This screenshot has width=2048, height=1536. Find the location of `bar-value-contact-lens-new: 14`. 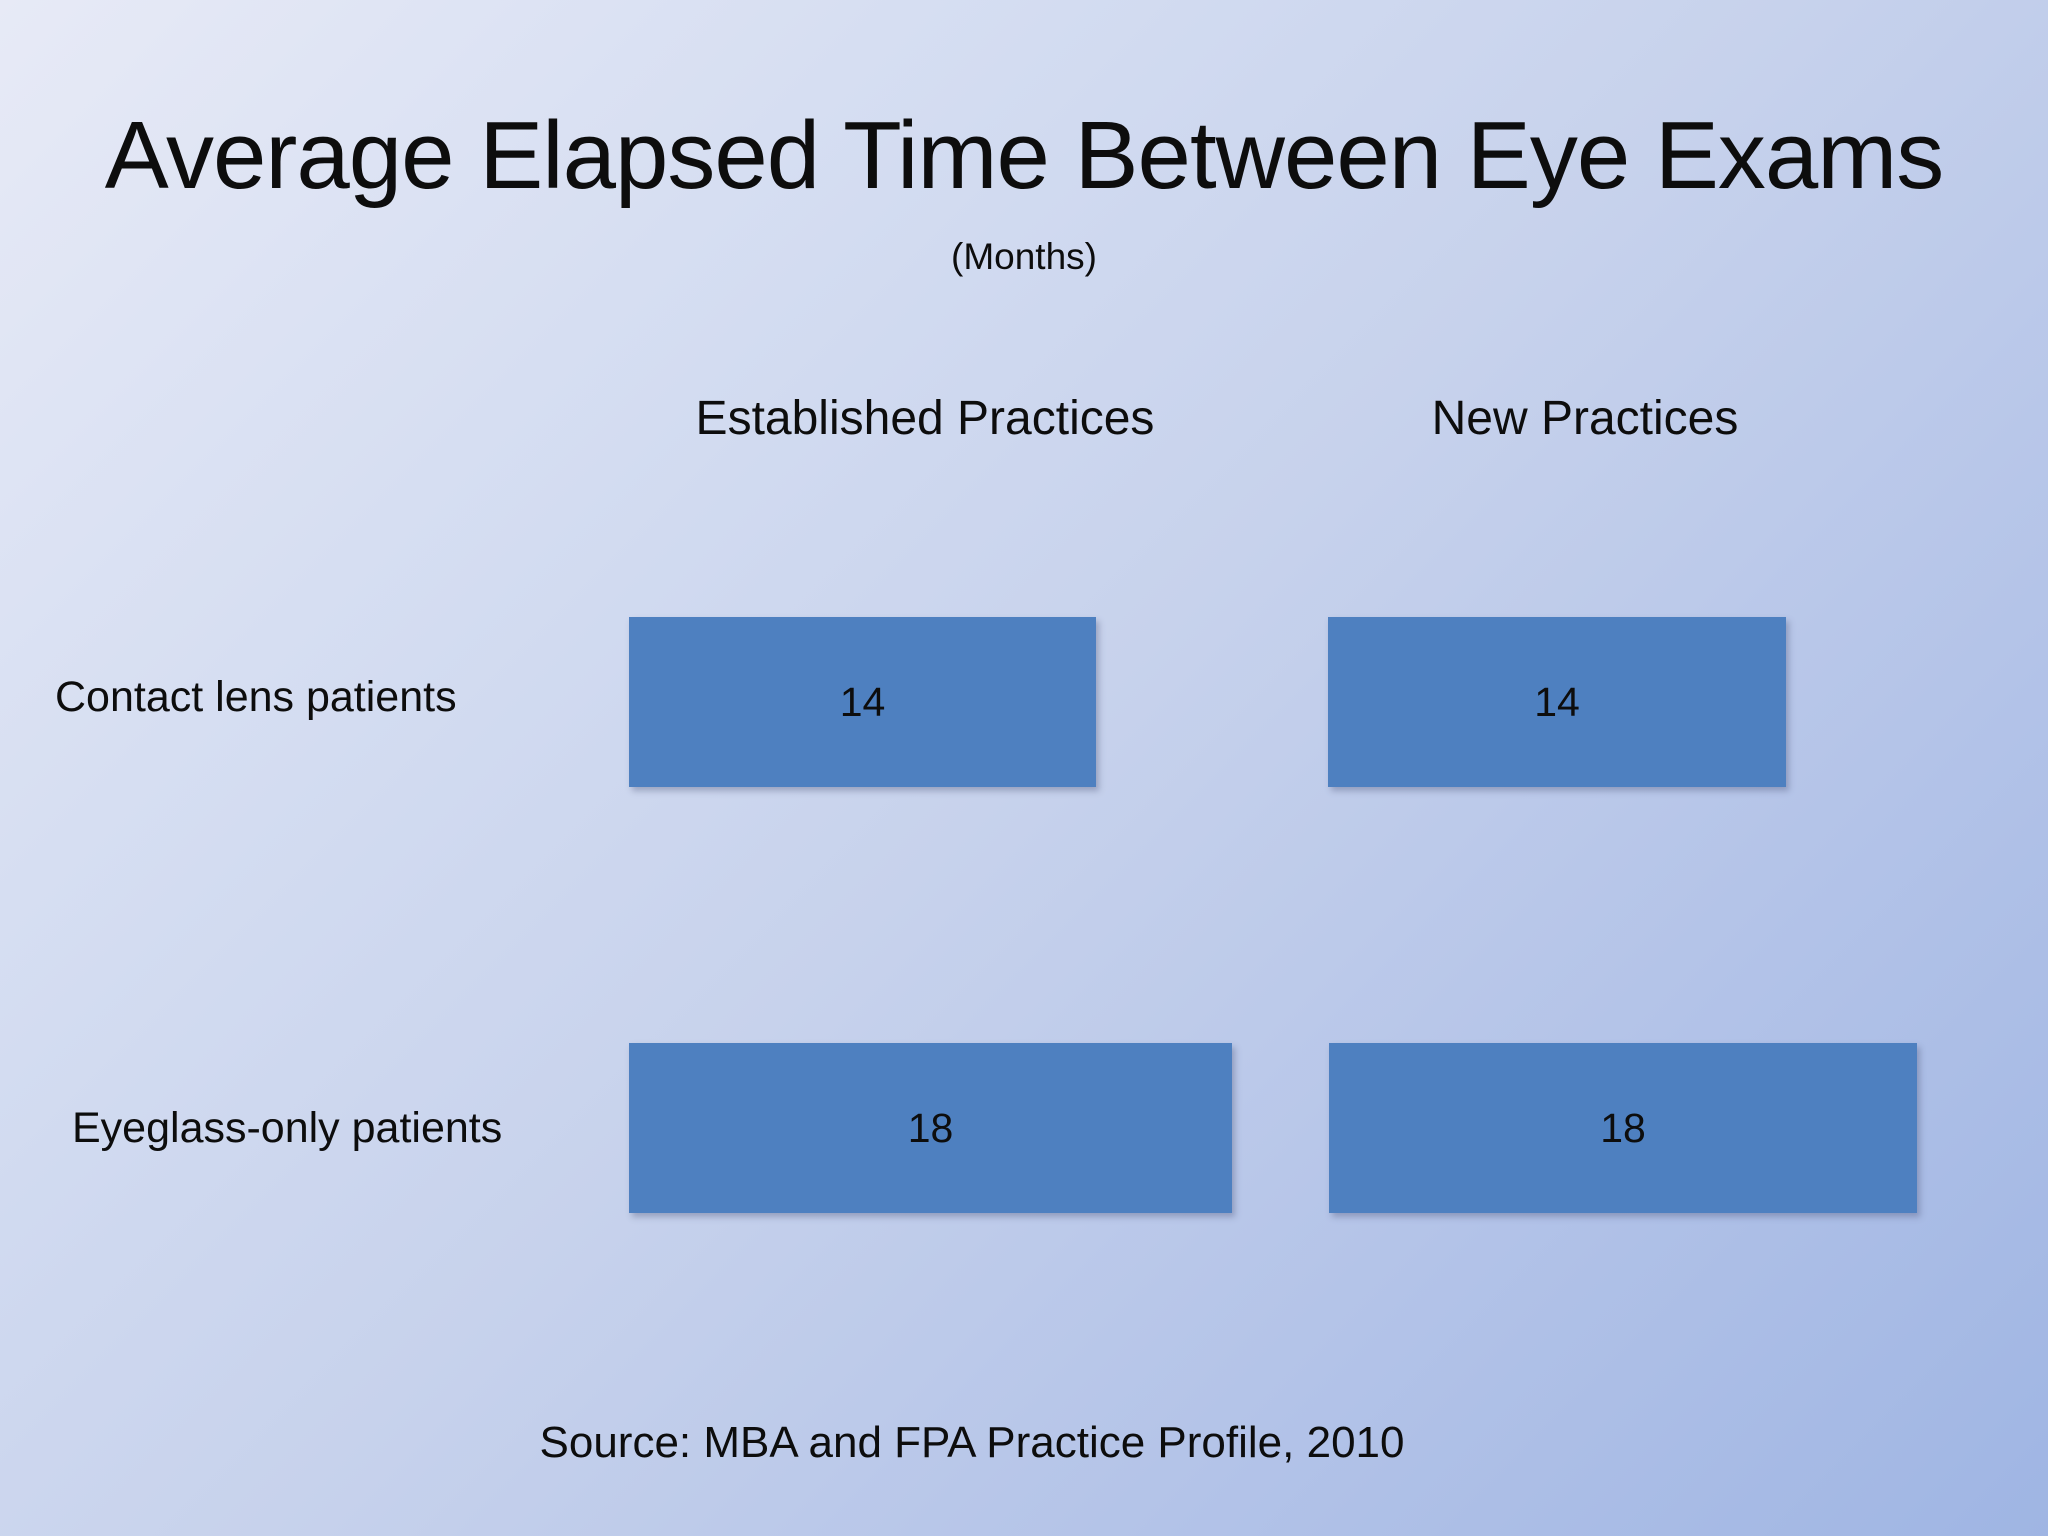

bar-value-contact-lens-new: 14 is located at coordinates (1557, 701).